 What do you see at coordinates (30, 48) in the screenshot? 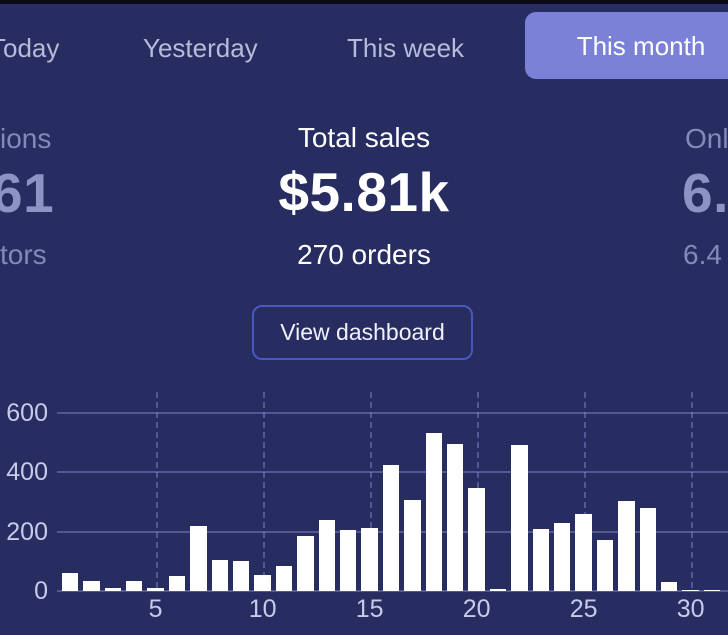
I see `tab-today: Today` at bounding box center [30, 48].